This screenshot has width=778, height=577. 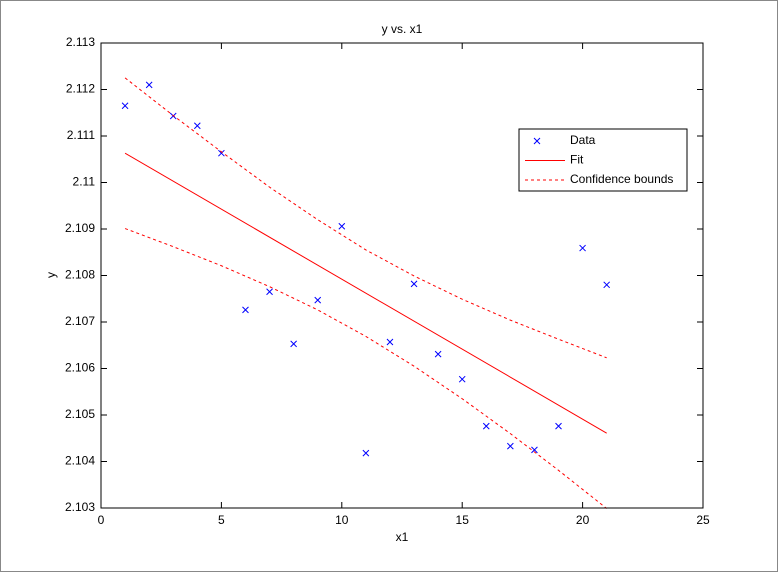 What do you see at coordinates (80, 414) in the screenshot?
I see `y-tick-label: 2.105` at bounding box center [80, 414].